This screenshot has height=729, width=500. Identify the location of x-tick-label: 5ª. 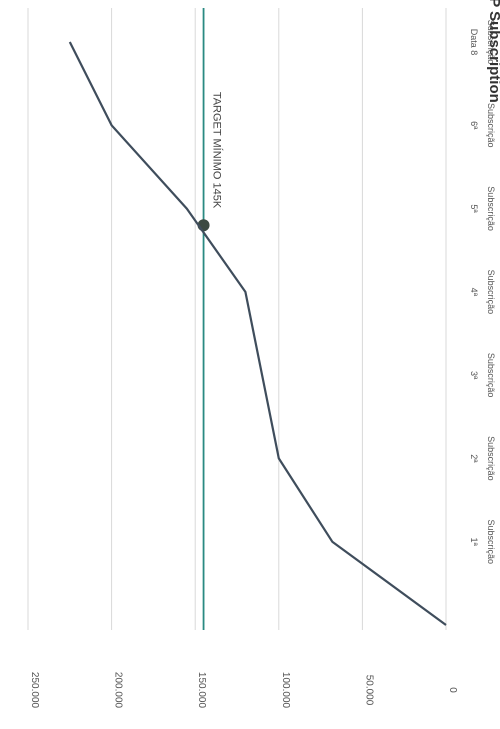
(474, 208).